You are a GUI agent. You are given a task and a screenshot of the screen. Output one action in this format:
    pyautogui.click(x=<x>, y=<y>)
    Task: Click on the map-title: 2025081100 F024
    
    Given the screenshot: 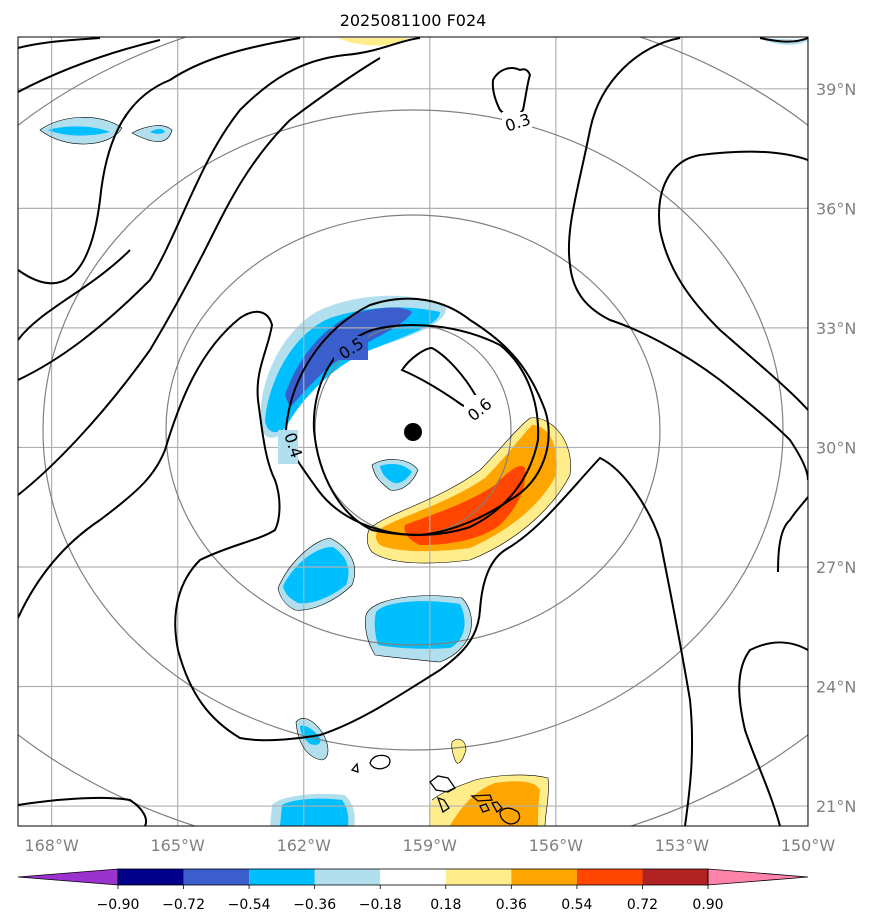 What is the action you would take?
    pyautogui.click(x=413, y=20)
    